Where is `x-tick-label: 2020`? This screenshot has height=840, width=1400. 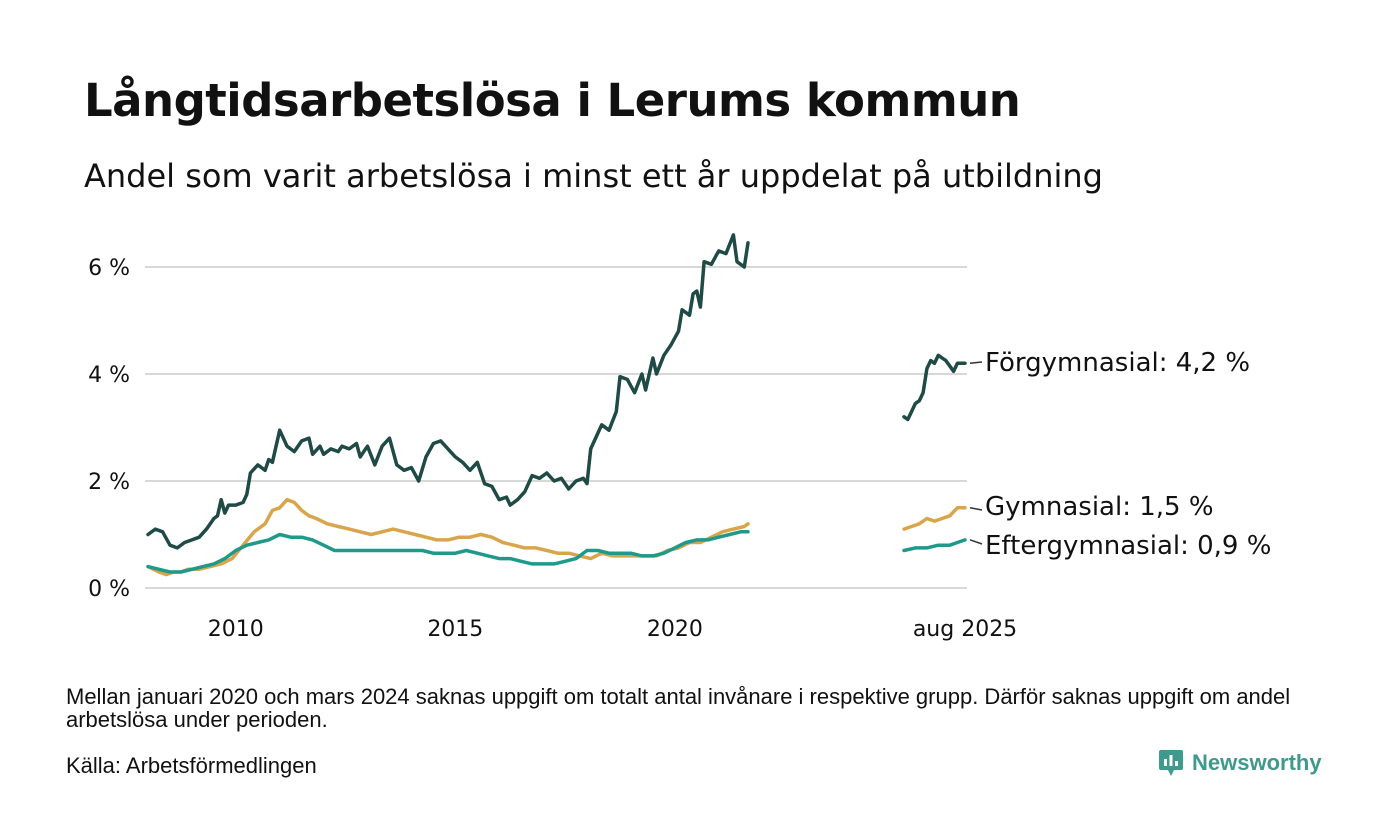
x-tick-label: 2020 is located at coordinates (675, 629).